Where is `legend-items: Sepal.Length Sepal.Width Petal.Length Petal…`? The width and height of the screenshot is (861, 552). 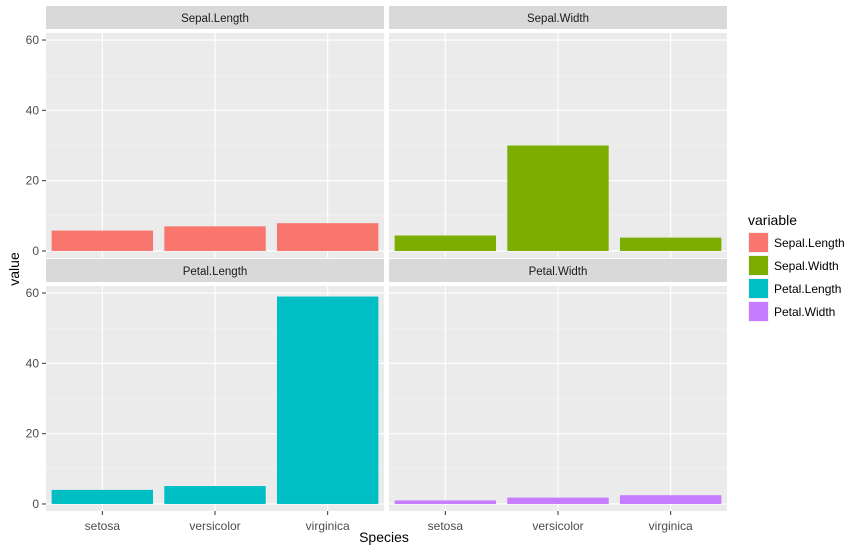 legend-items: Sepal.Length Sepal.Width Petal.Length Petal… is located at coordinates (796, 277).